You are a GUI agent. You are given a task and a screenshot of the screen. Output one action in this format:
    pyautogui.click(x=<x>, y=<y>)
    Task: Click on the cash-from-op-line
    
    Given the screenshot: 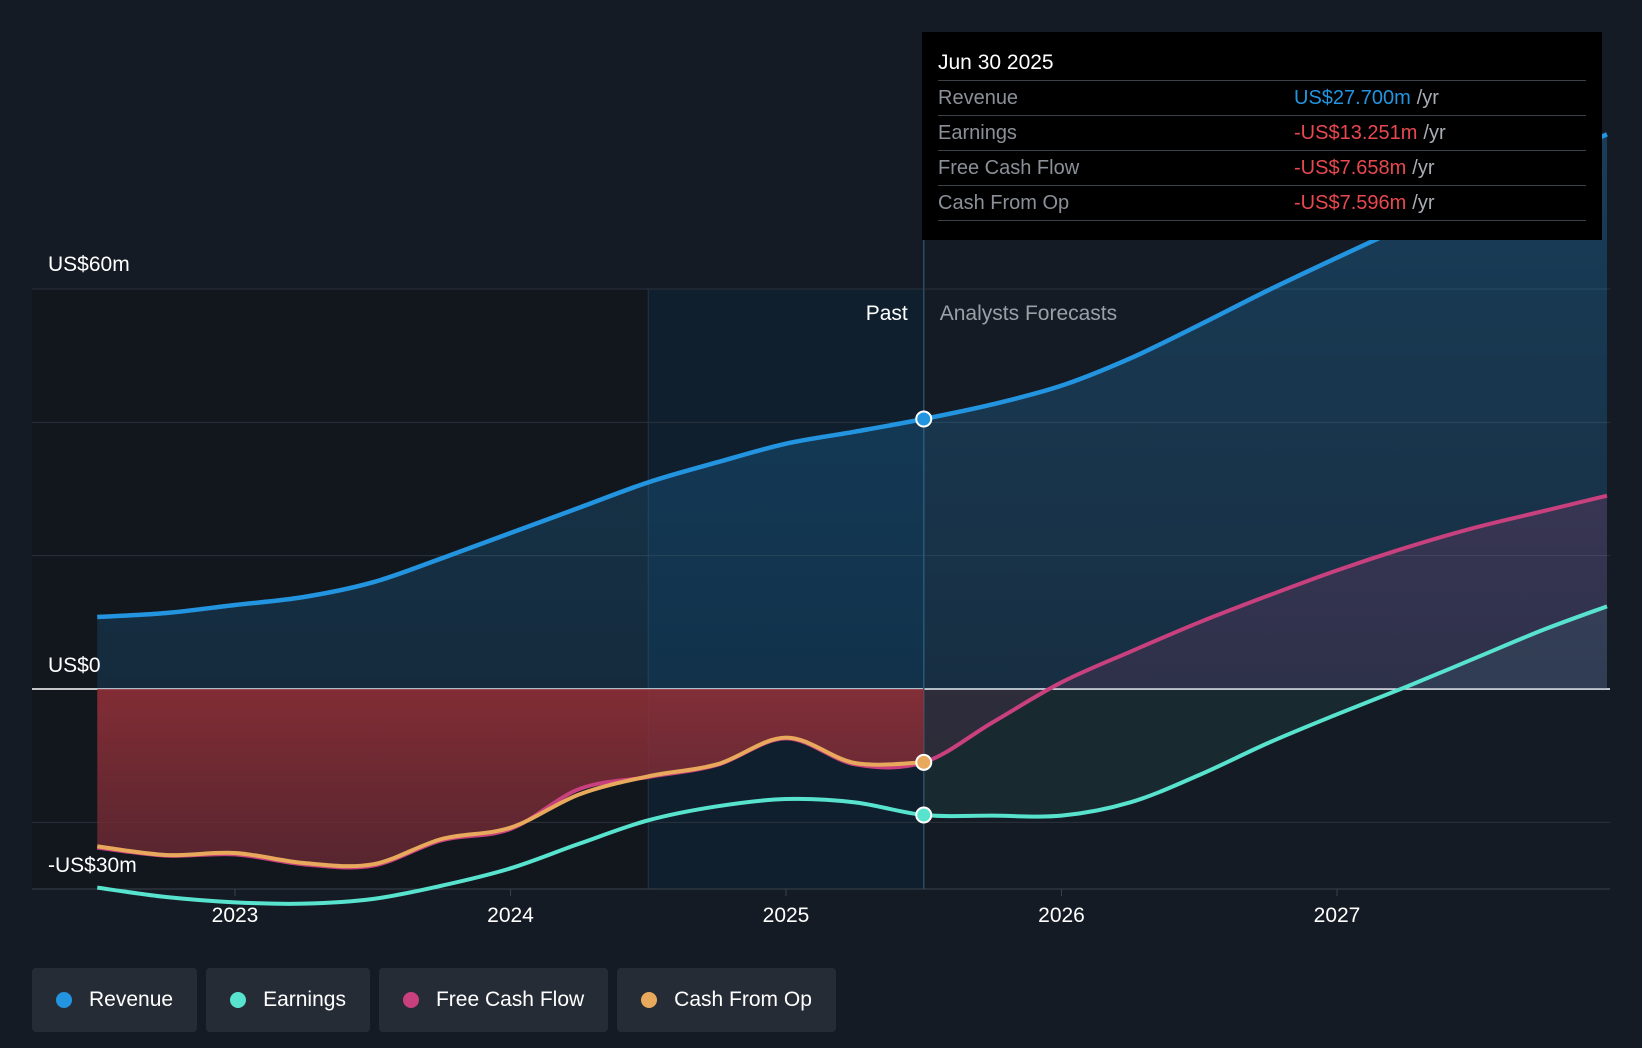 What is the action you would take?
    pyautogui.click(x=510, y=802)
    